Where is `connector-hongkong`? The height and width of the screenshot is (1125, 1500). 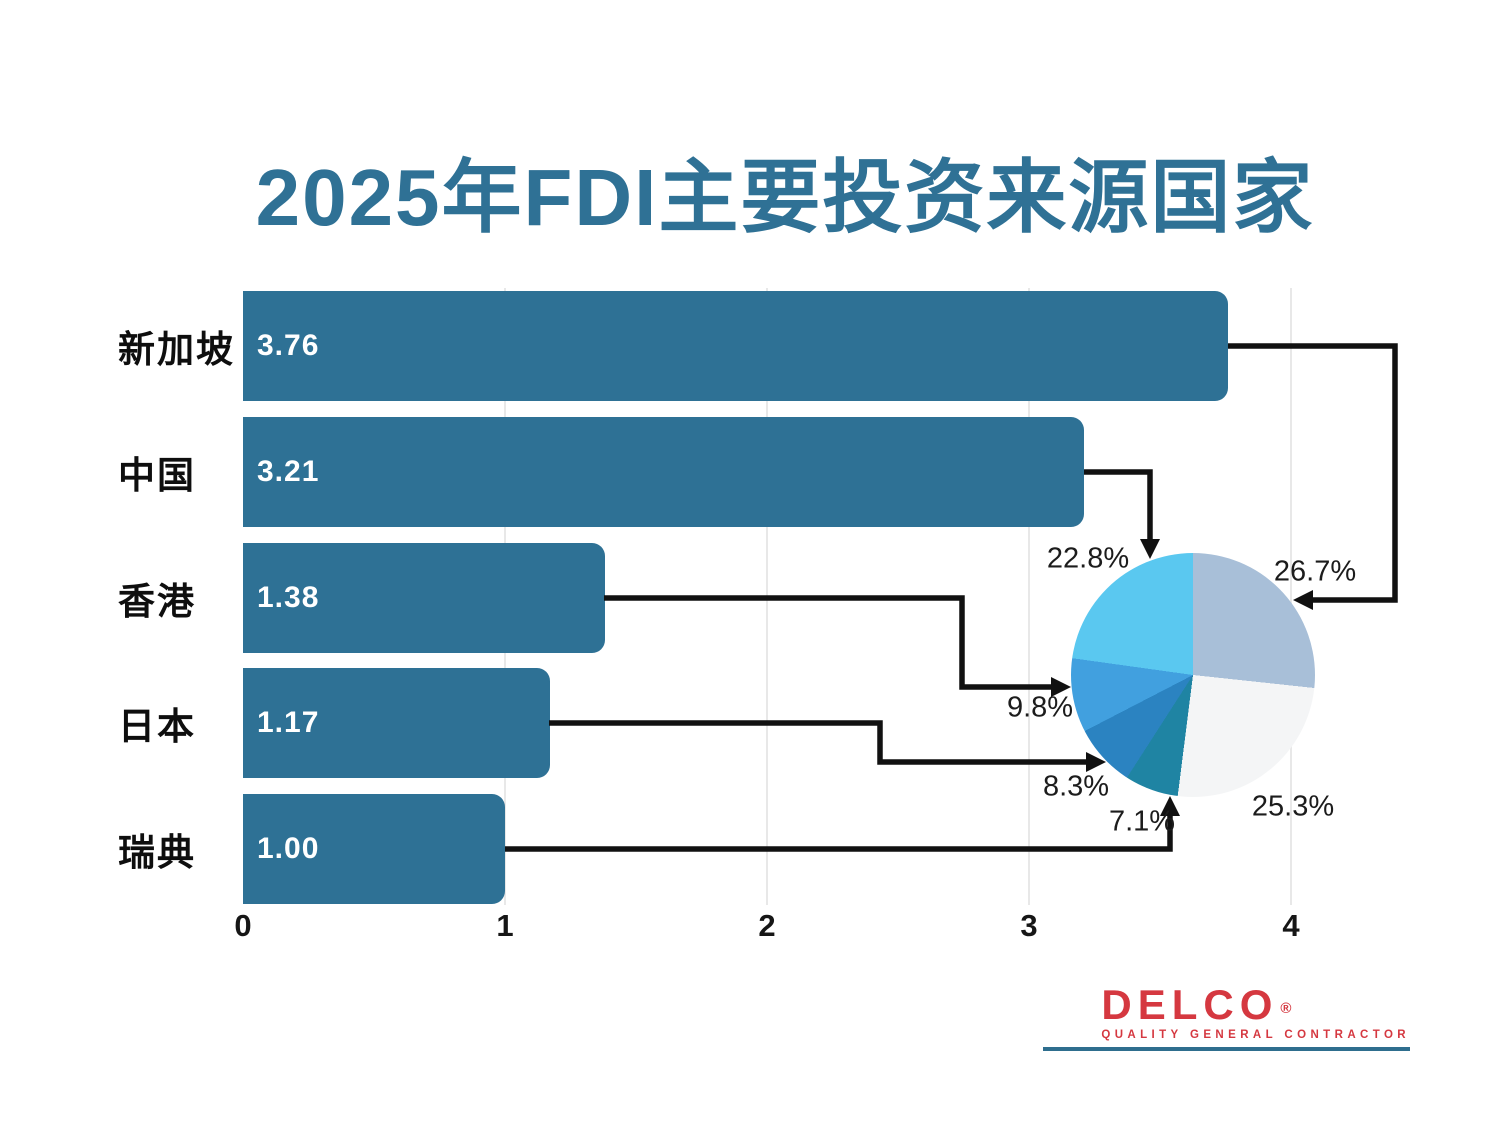 connector-hongkong is located at coordinates (837, 646).